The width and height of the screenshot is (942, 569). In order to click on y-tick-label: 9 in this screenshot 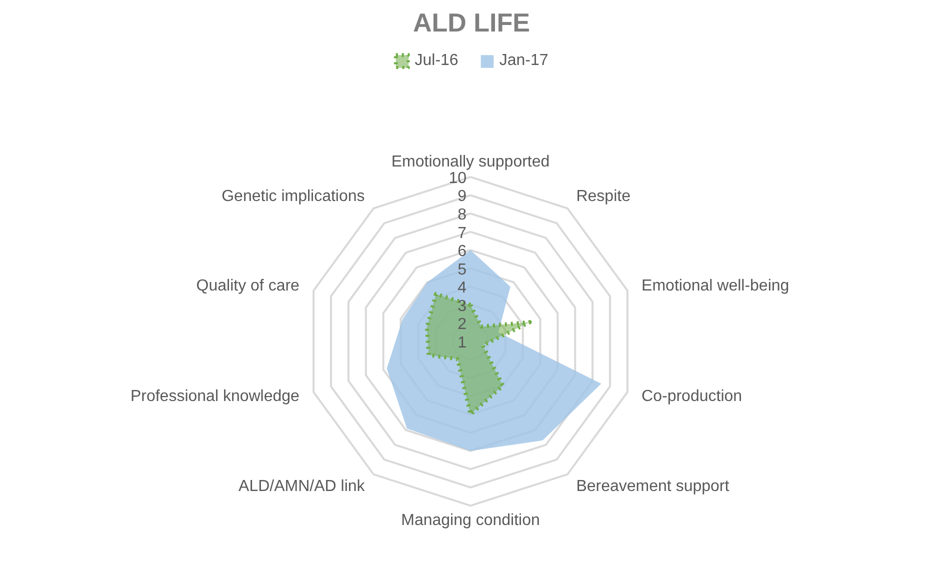, I will do `click(462, 197)`.